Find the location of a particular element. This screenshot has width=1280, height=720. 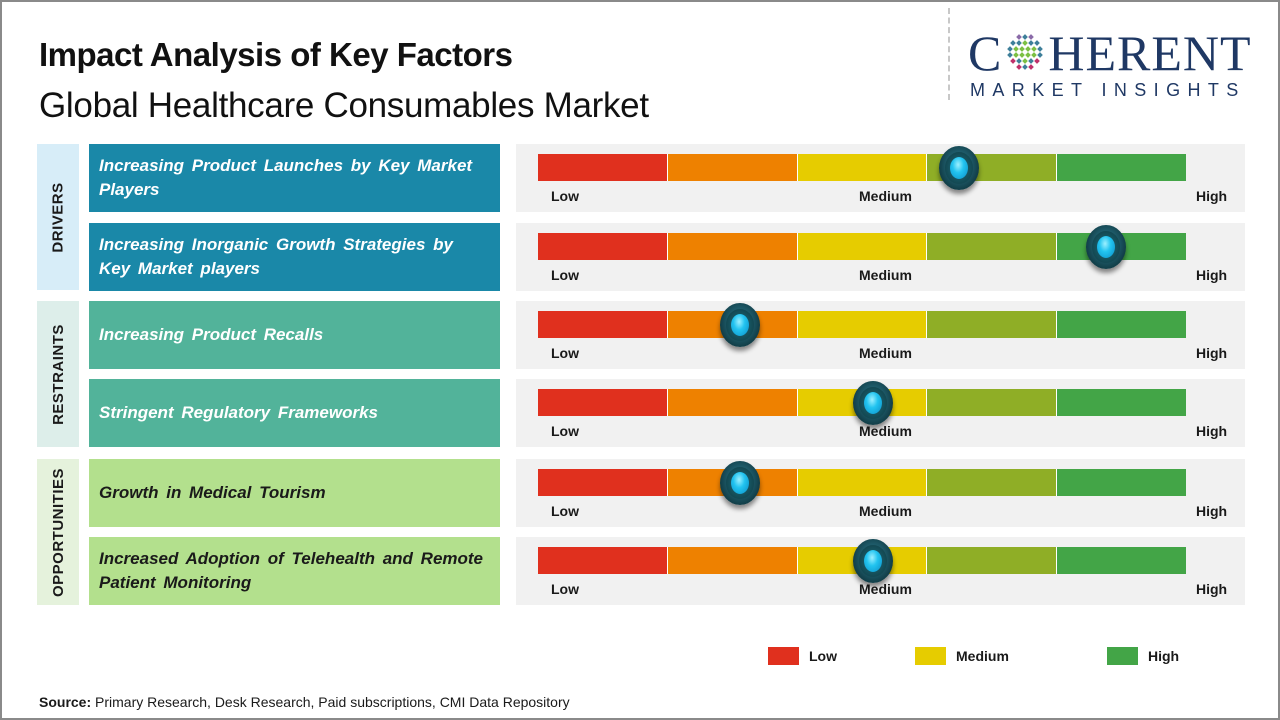

legend-item-low: Low is located at coordinates (802, 656).